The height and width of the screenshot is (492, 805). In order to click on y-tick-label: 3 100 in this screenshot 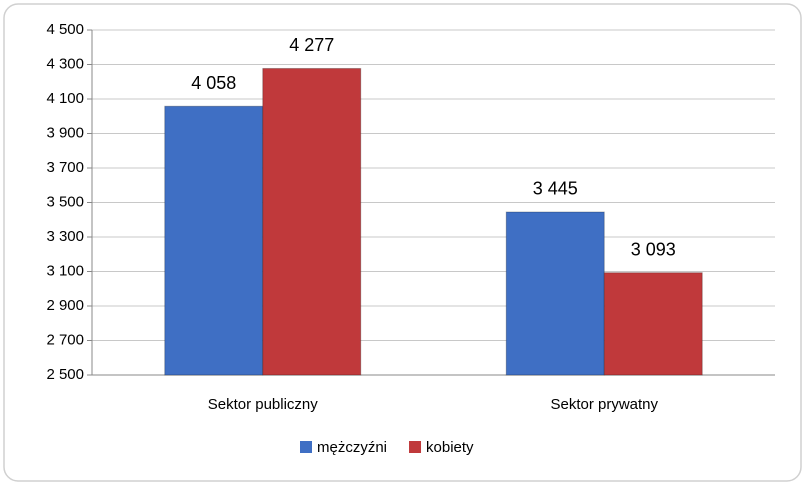, I will do `click(65, 270)`.